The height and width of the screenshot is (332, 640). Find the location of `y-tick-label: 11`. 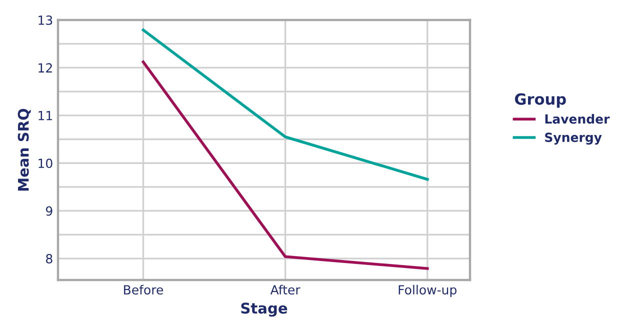

y-tick-label: 11 is located at coordinates (45, 115).